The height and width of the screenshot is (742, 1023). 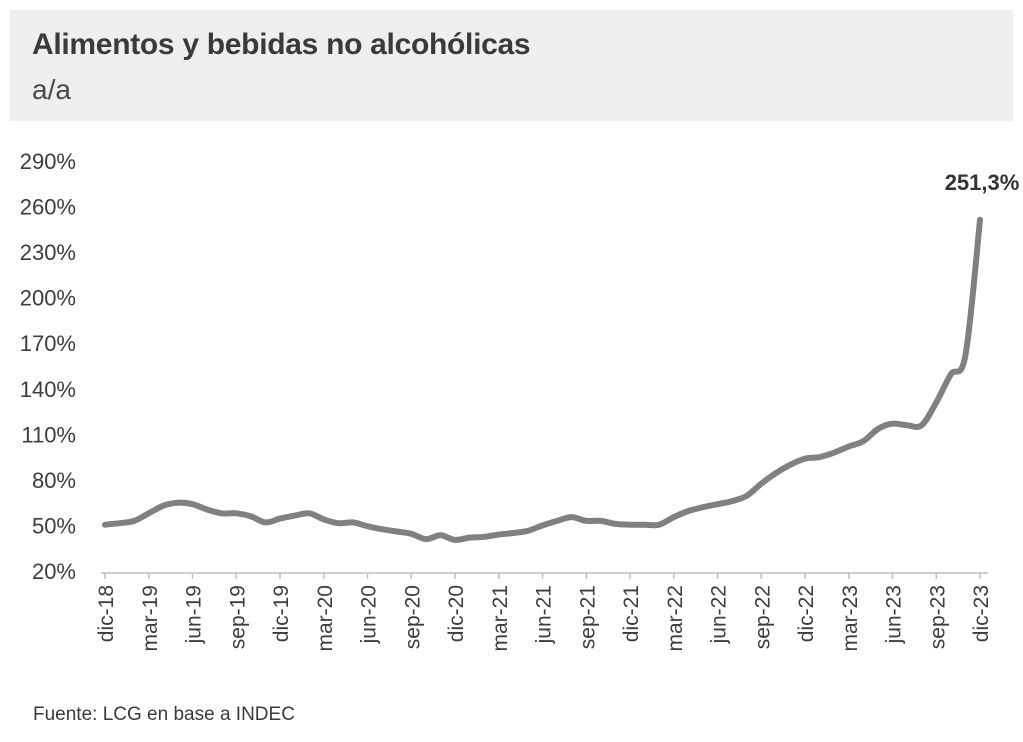 What do you see at coordinates (762, 617) in the screenshot?
I see `x-tick-label: sep-22` at bounding box center [762, 617].